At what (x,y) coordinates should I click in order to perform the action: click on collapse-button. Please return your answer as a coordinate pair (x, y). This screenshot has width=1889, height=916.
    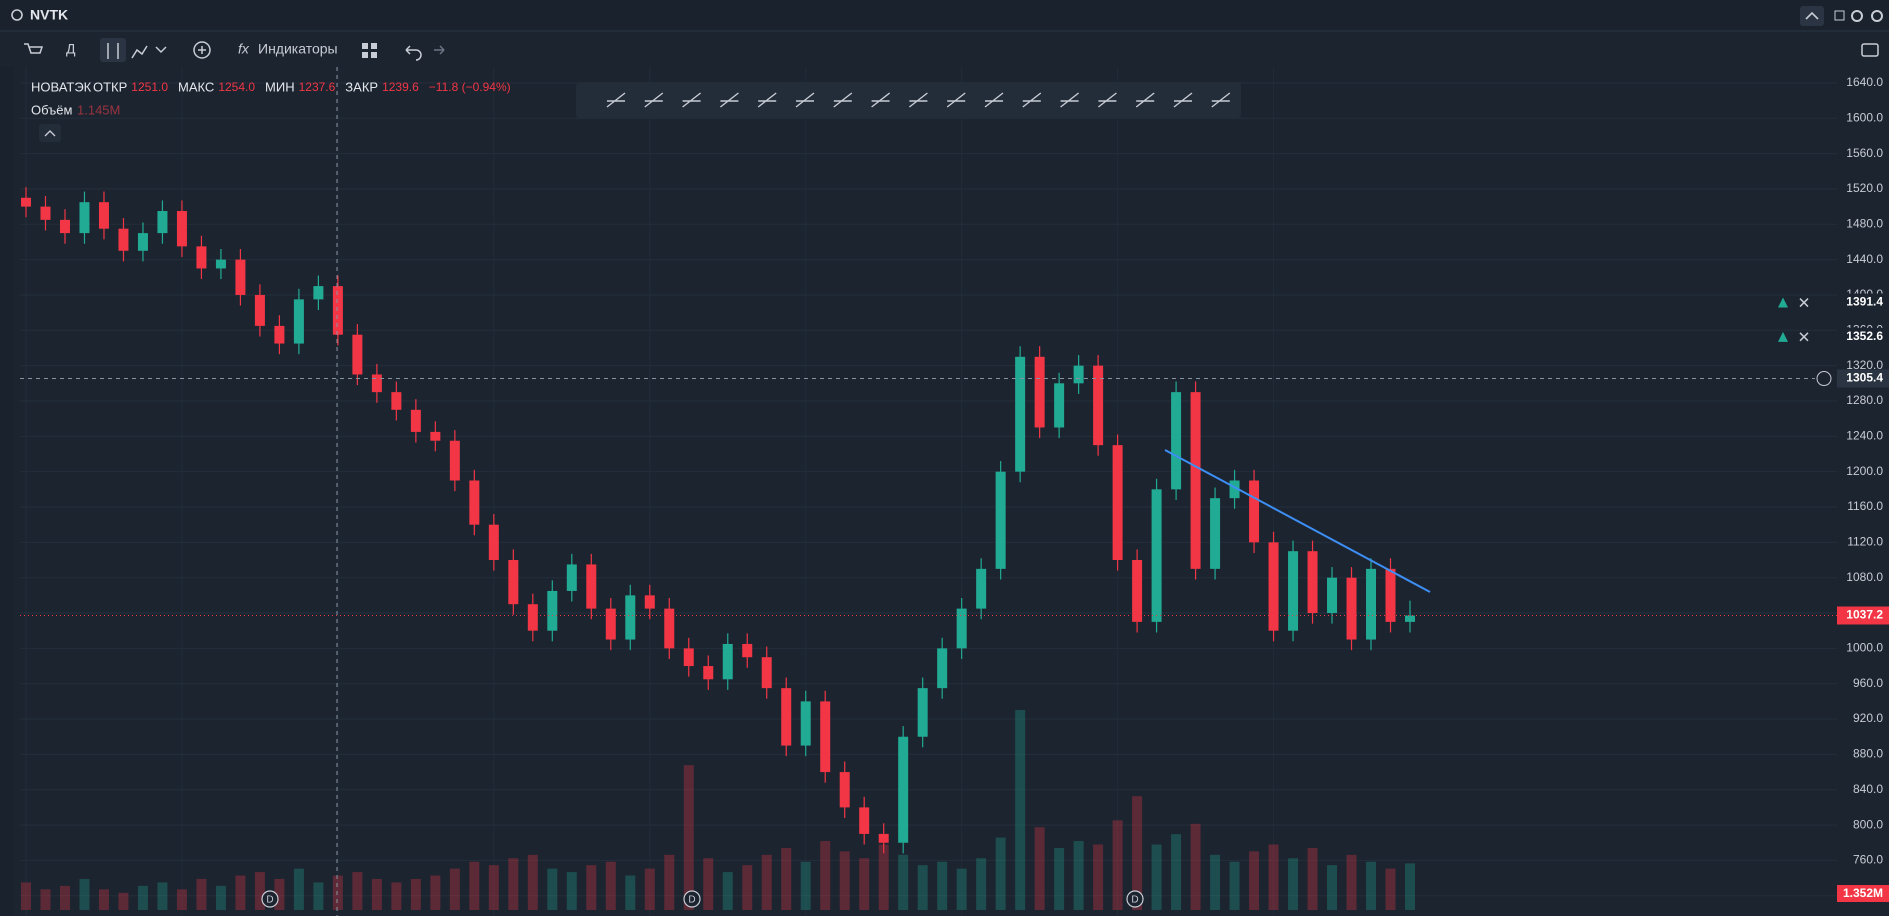
    Looking at the image, I should click on (1812, 16).